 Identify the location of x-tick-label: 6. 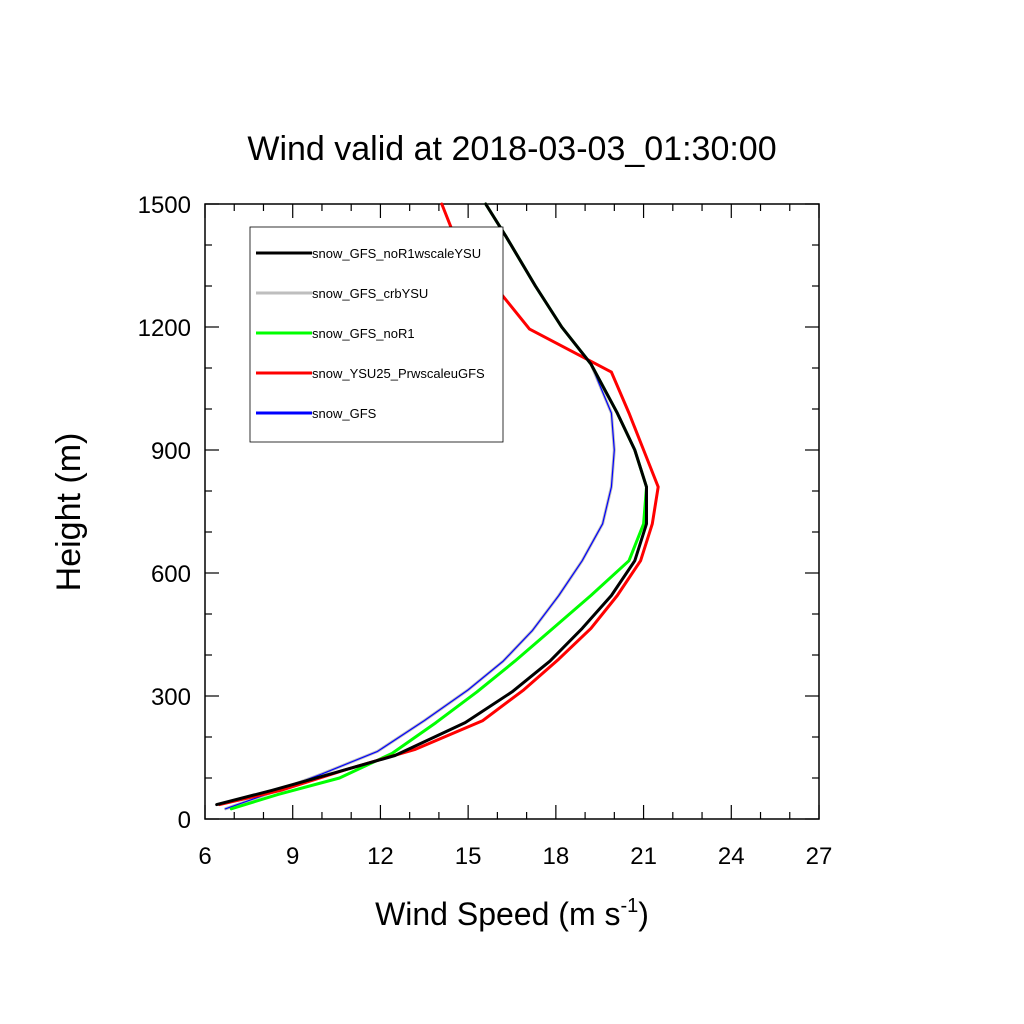
(204, 856).